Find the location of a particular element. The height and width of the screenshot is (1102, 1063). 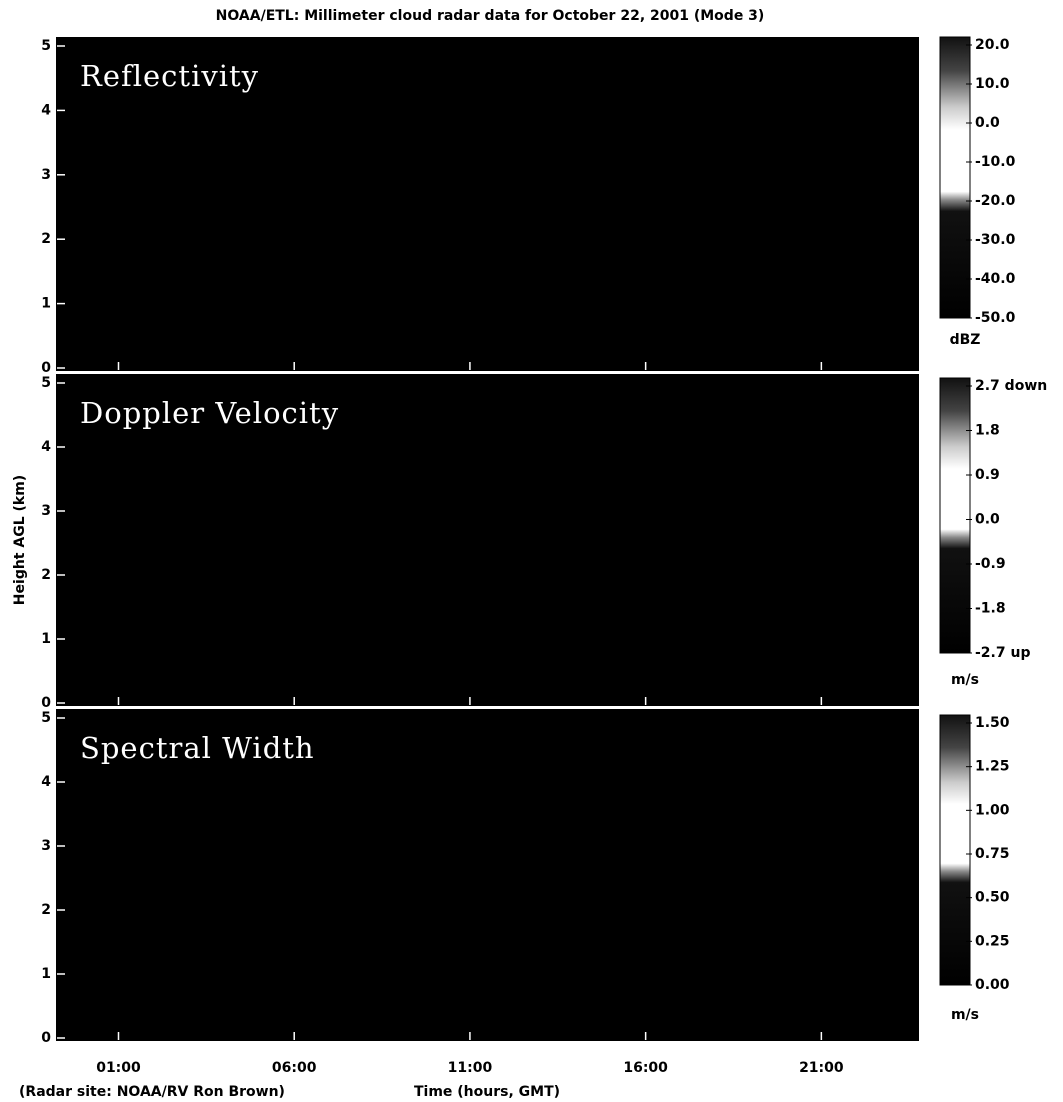

colorbar-tick-label: -20.0 is located at coordinates (995, 201).